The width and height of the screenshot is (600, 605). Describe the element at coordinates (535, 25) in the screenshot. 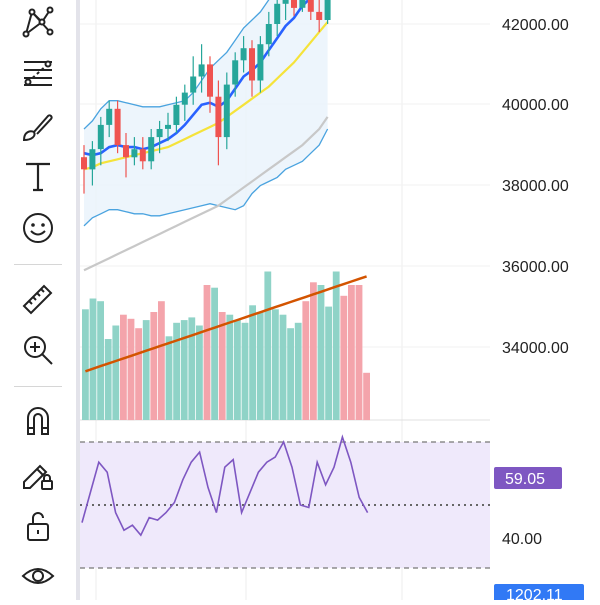

I see `price-label: 42000.00` at that location.